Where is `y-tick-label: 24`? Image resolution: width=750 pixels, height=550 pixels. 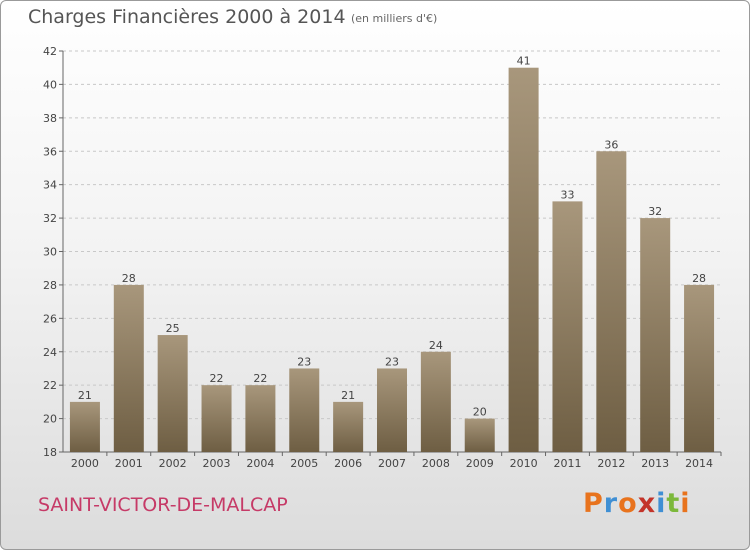 y-tick-label: 24 is located at coordinates (50, 352).